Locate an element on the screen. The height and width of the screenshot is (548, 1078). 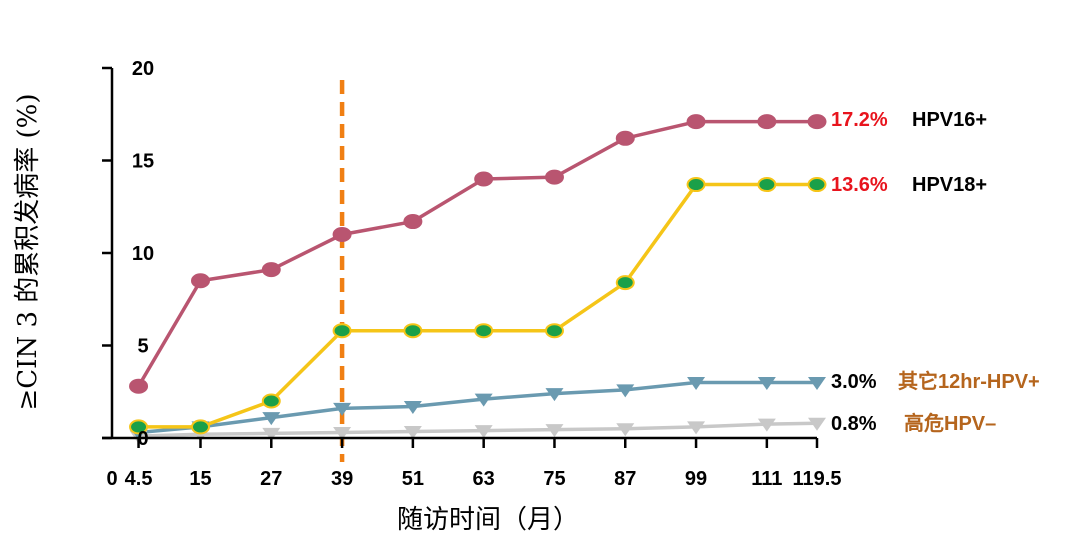
y-axis-title: ≥CIN 3 的累积发病率 (%) is located at coordinates (28, 251).